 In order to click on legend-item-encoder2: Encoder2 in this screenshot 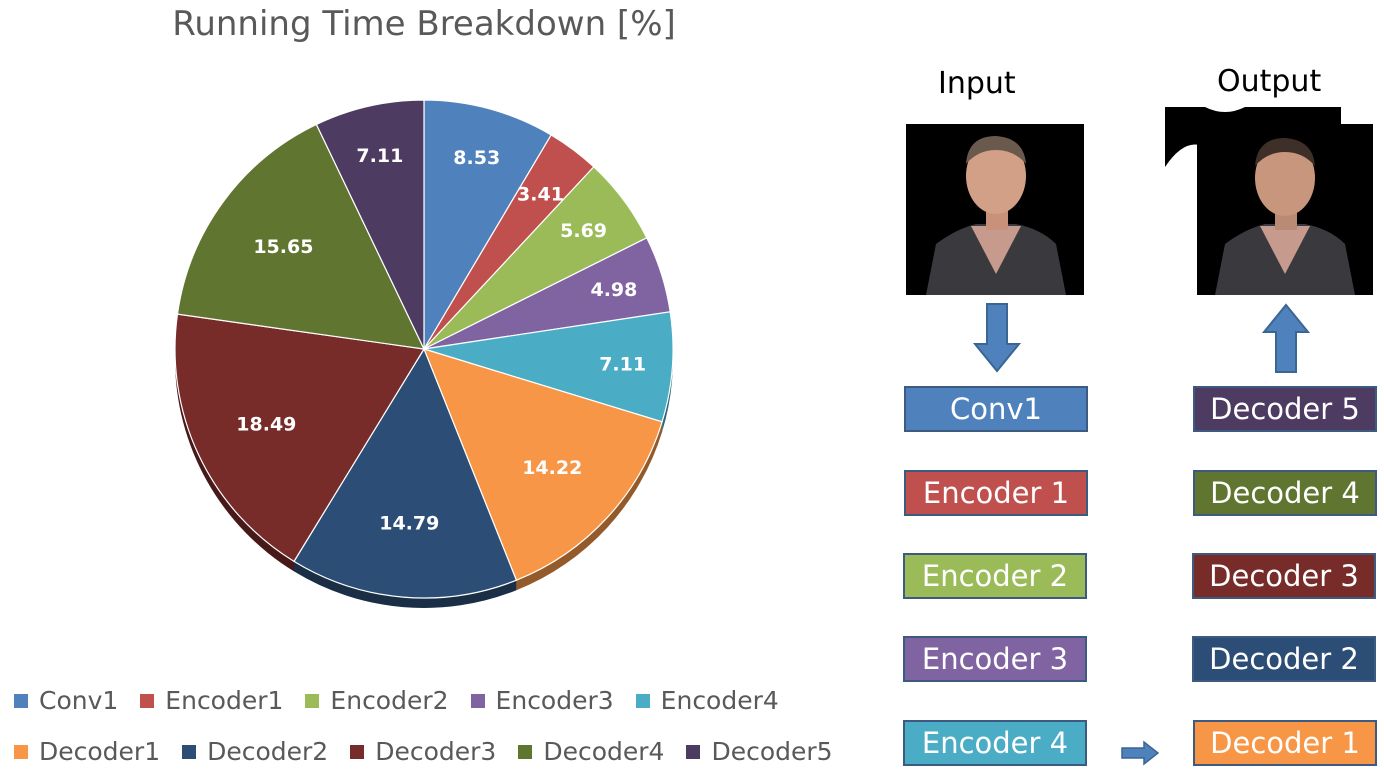, I will do `click(377, 700)`.